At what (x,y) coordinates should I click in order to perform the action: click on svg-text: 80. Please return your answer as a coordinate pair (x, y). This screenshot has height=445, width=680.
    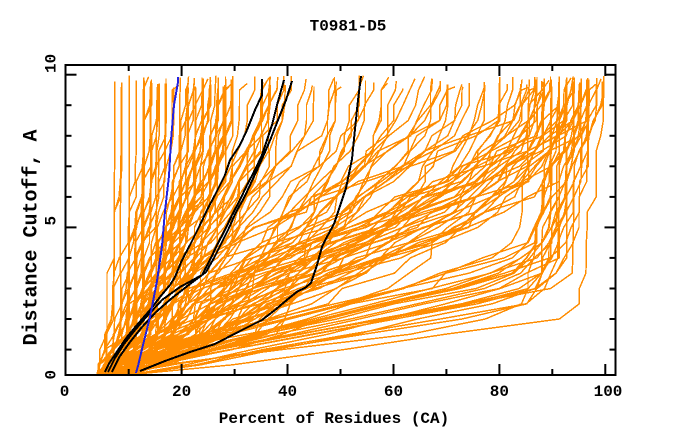
    Looking at the image, I should click on (499, 392).